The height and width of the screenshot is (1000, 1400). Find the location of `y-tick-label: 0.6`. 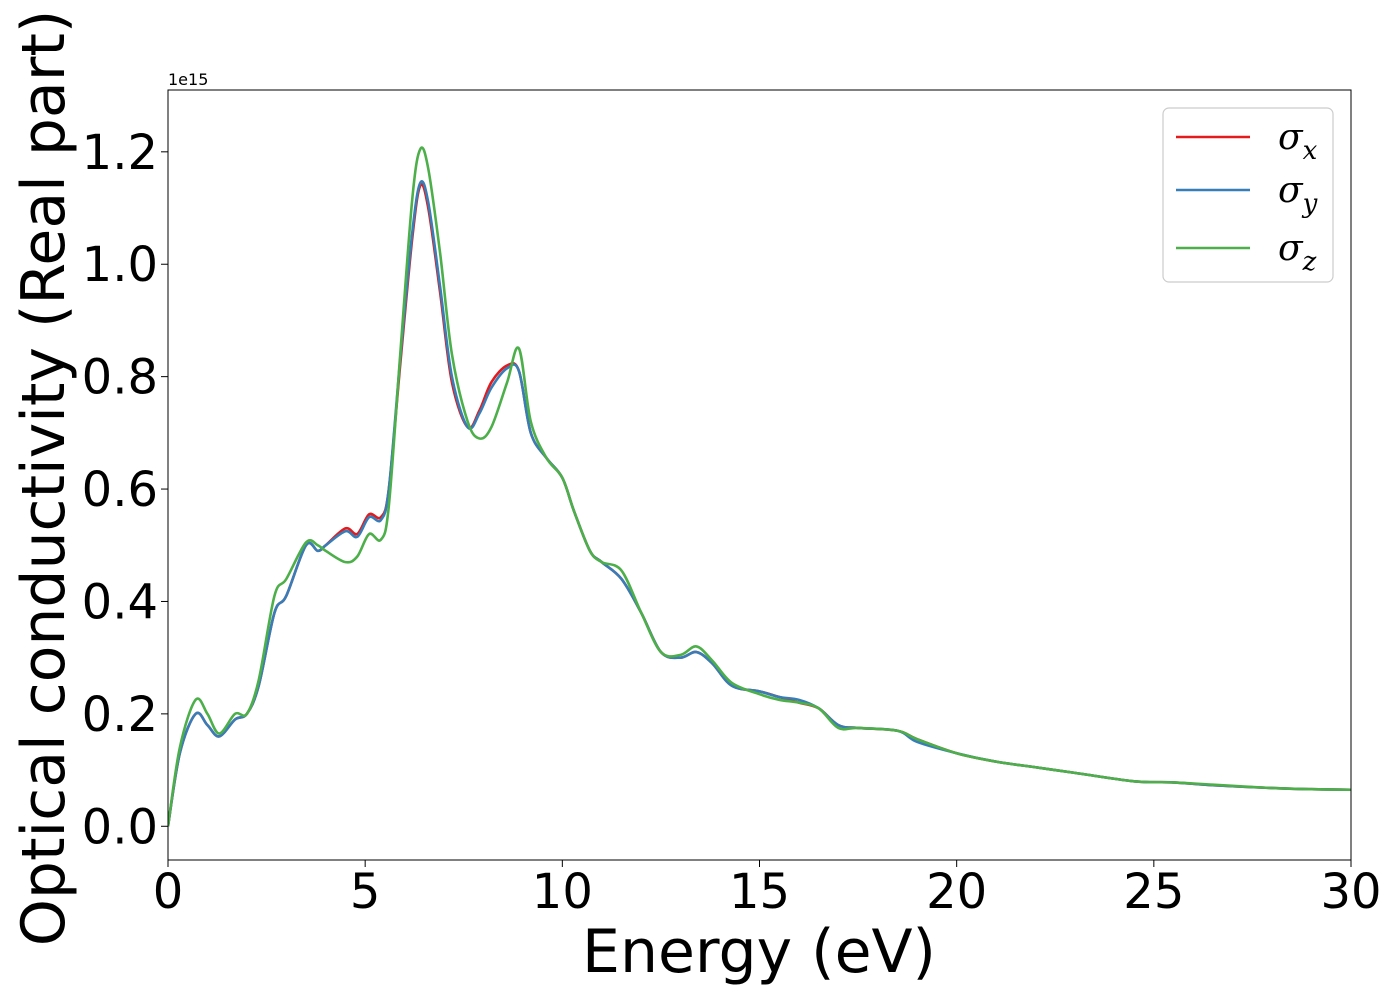

y-tick-label: 0.6 is located at coordinates (120, 490).